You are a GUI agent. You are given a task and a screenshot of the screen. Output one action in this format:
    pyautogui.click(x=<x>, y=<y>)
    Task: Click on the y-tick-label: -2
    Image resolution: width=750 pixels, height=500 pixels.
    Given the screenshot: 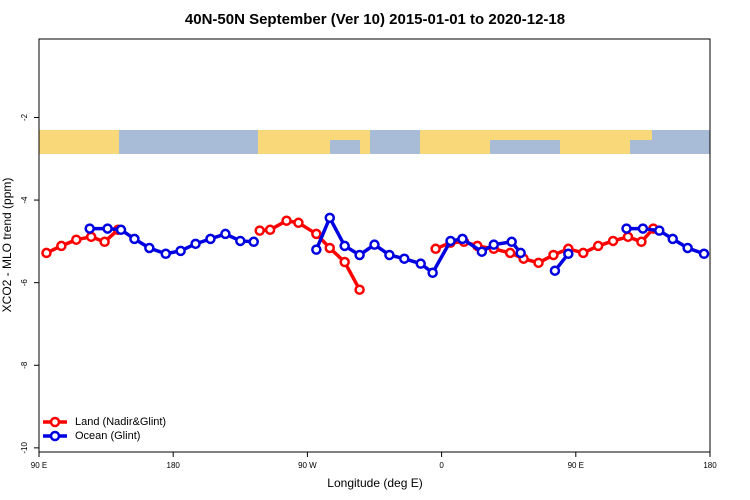 What is the action you would take?
    pyautogui.click(x=24, y=117)
    